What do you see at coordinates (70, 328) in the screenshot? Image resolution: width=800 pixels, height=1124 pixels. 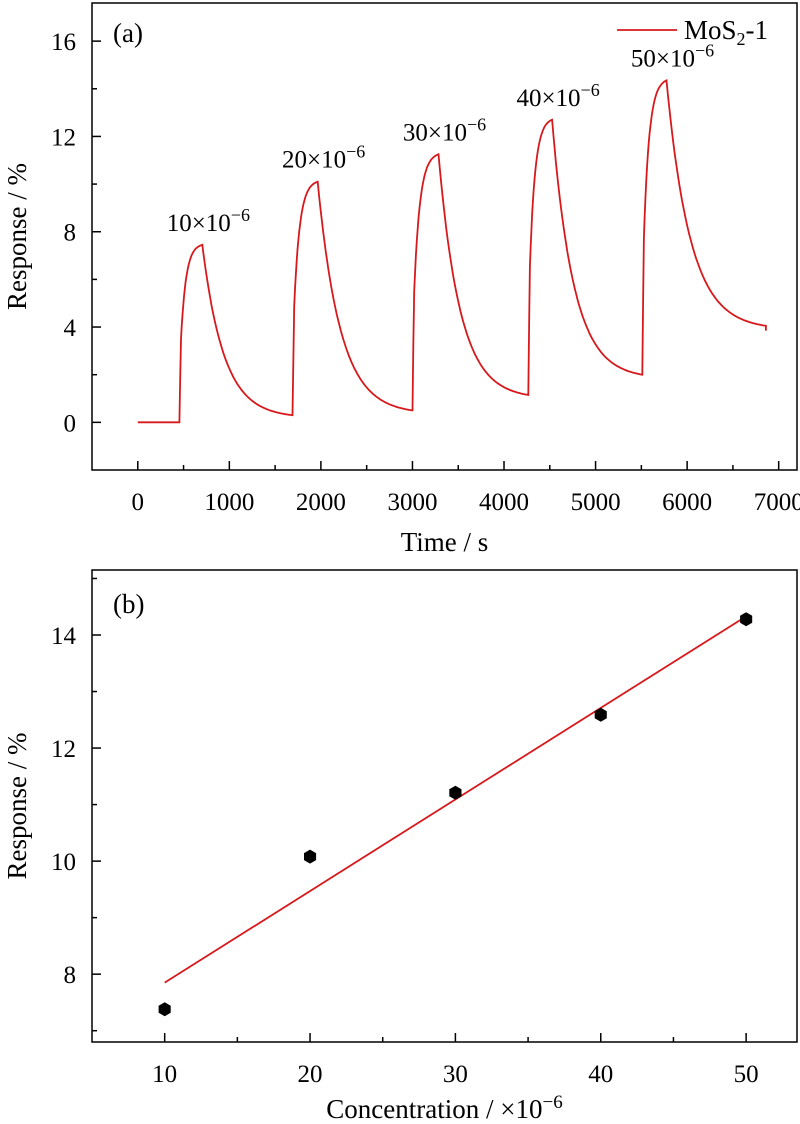 I see `chart-a-y-tick-label: 4` at bounding box center [70, 328].